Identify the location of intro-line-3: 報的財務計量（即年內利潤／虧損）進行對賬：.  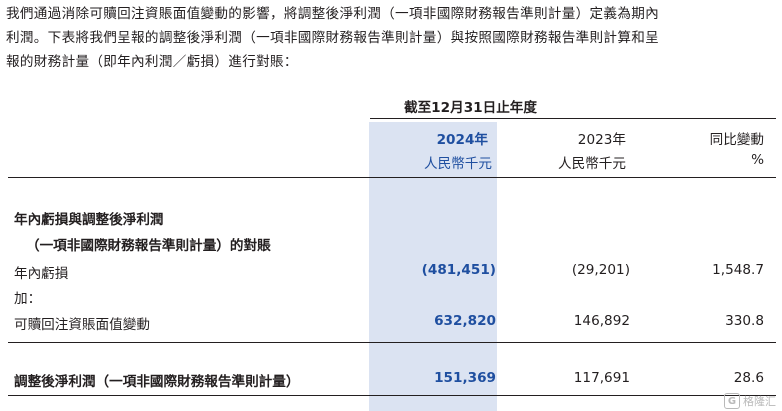
(152, 62).